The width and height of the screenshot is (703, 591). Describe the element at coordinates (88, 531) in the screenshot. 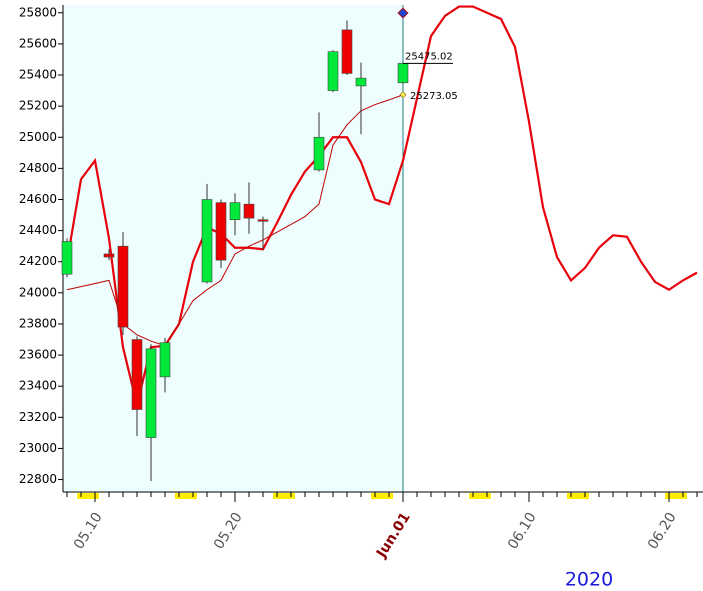

I see `x-tick-label: 05.10` at that location.